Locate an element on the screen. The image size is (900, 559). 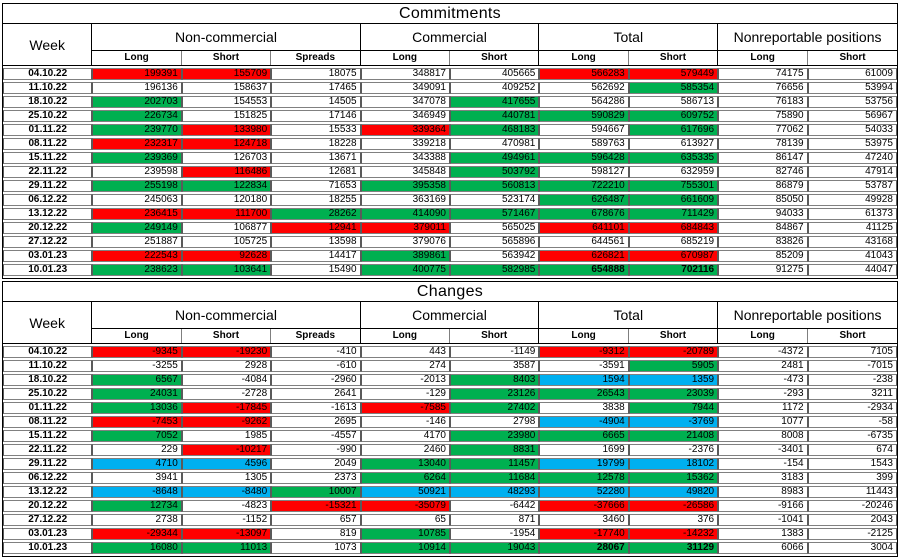
value-cell: 3004 is located at coordinates (852, 548).